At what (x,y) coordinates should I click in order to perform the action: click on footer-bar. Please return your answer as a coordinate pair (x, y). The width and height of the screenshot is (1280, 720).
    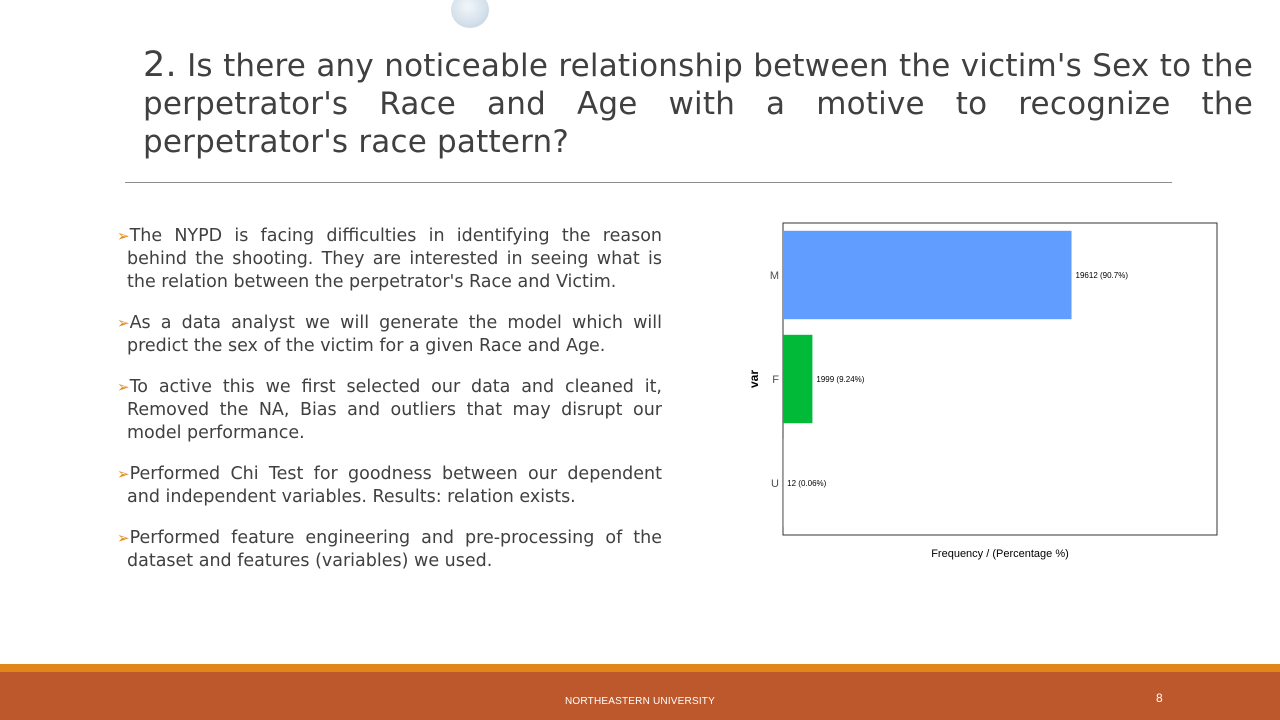
    Looking at the image, I should click on (640, 696).